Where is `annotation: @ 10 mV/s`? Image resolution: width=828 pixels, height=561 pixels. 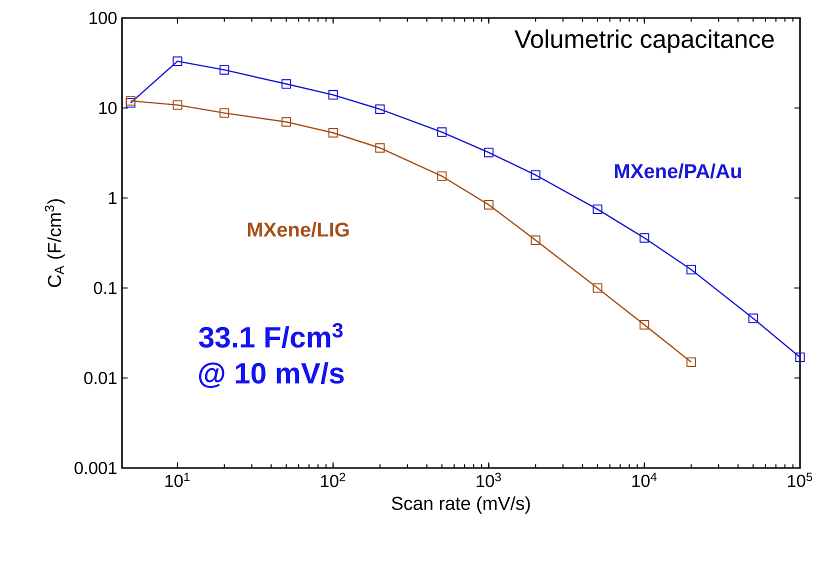 annotation: @ 10 mV/s is located at coordinates (271, 375).